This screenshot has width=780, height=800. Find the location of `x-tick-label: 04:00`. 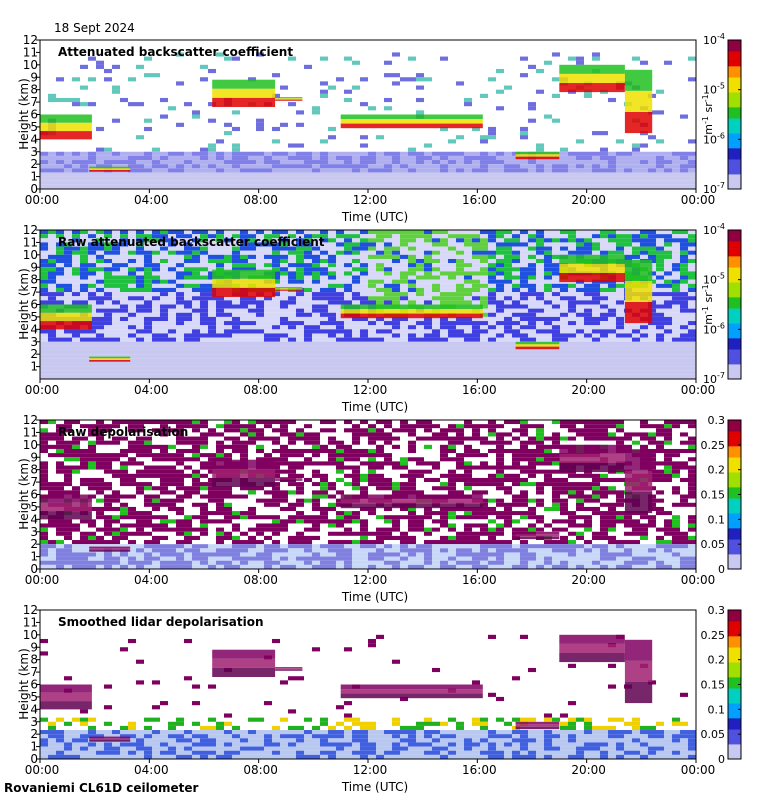

x-tick-label: 04:00 is located at coordinates (151, 390).